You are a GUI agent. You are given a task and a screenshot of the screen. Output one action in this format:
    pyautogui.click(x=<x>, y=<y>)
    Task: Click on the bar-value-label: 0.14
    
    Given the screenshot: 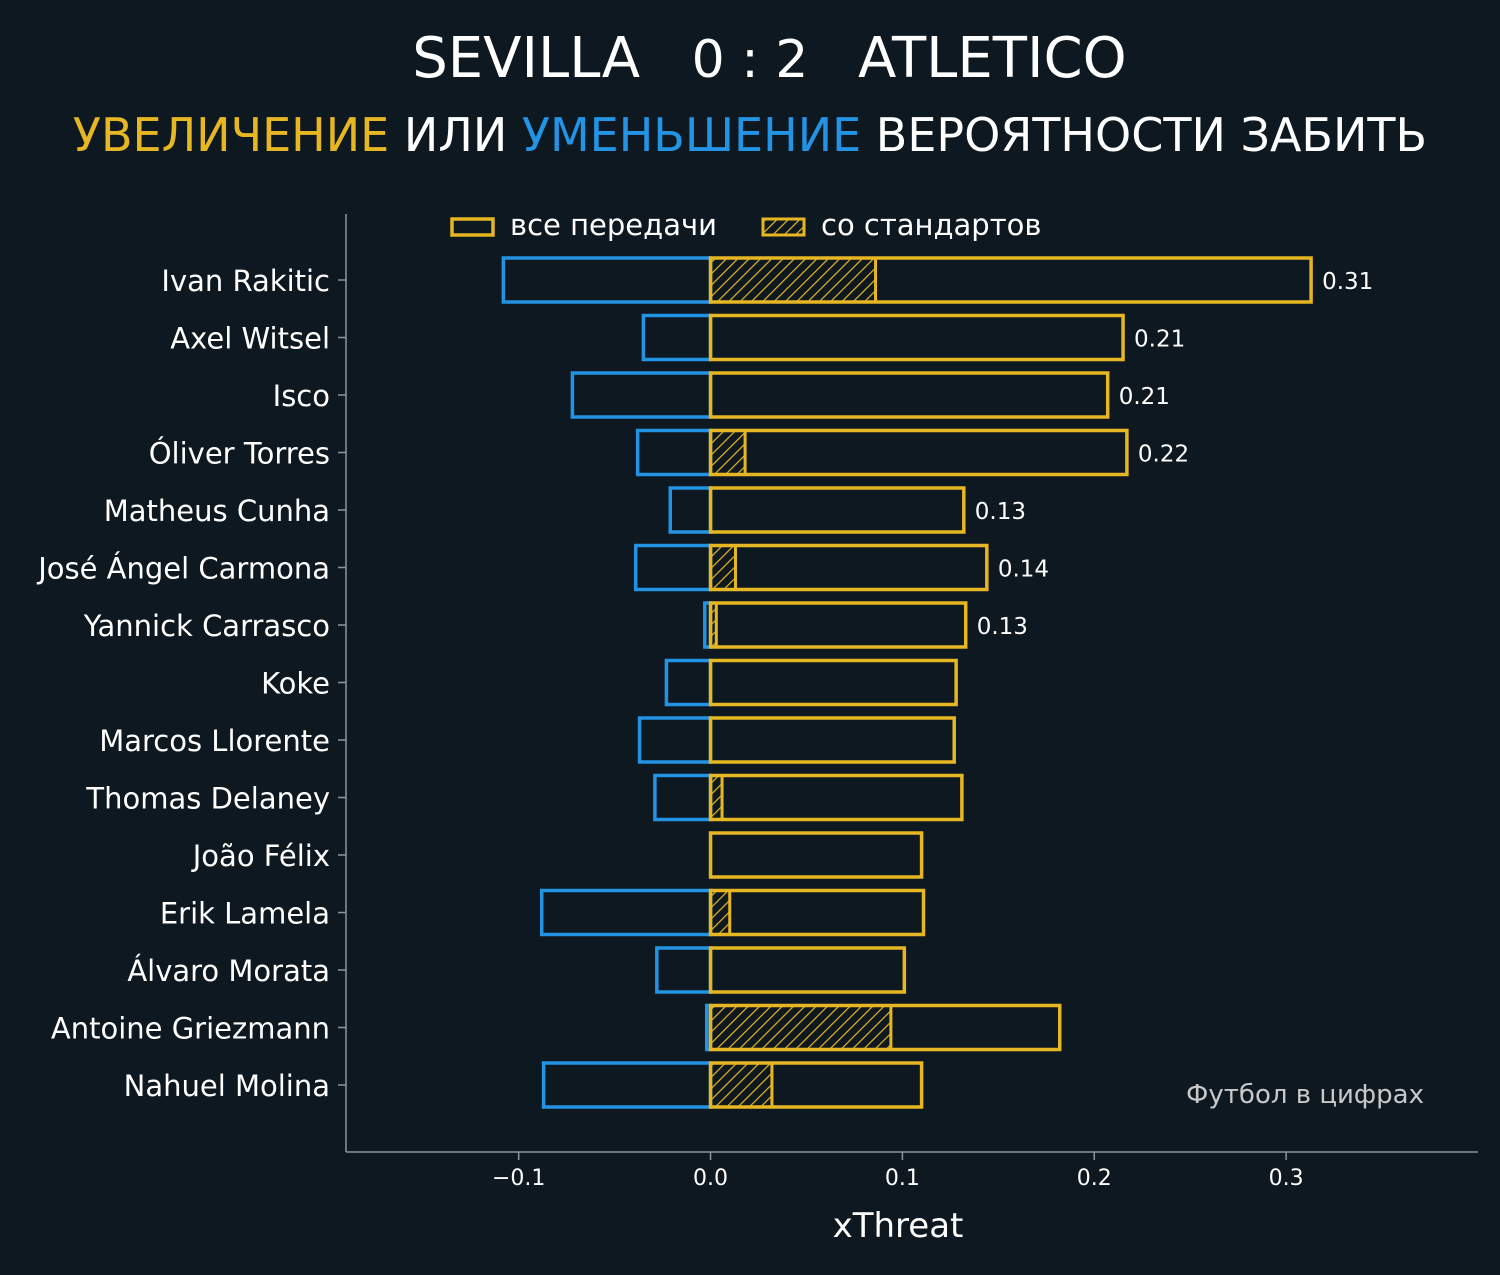 What is the action you would take?
    pyautogui.click(x=1023, y=570)
    